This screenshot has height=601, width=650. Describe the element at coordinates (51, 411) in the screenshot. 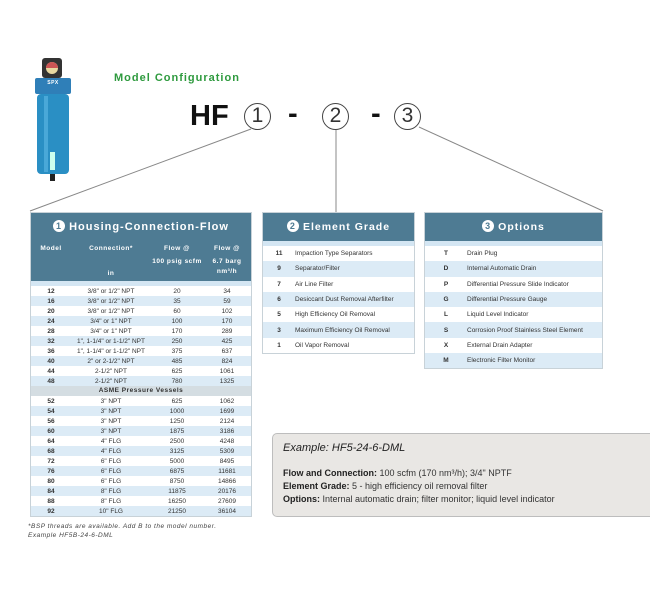

I see `cell: 54` at that location.